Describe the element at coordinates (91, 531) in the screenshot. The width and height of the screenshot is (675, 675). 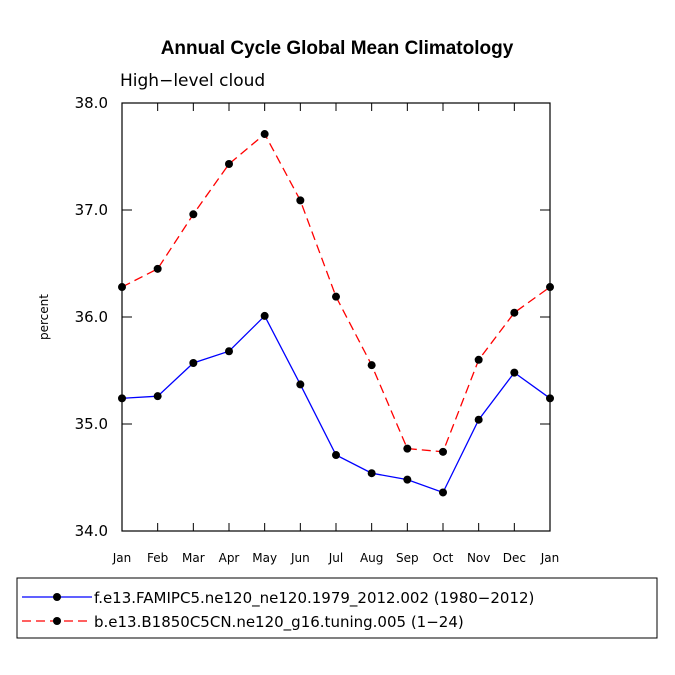
I see `y-tick-label: 34.0` at that location.